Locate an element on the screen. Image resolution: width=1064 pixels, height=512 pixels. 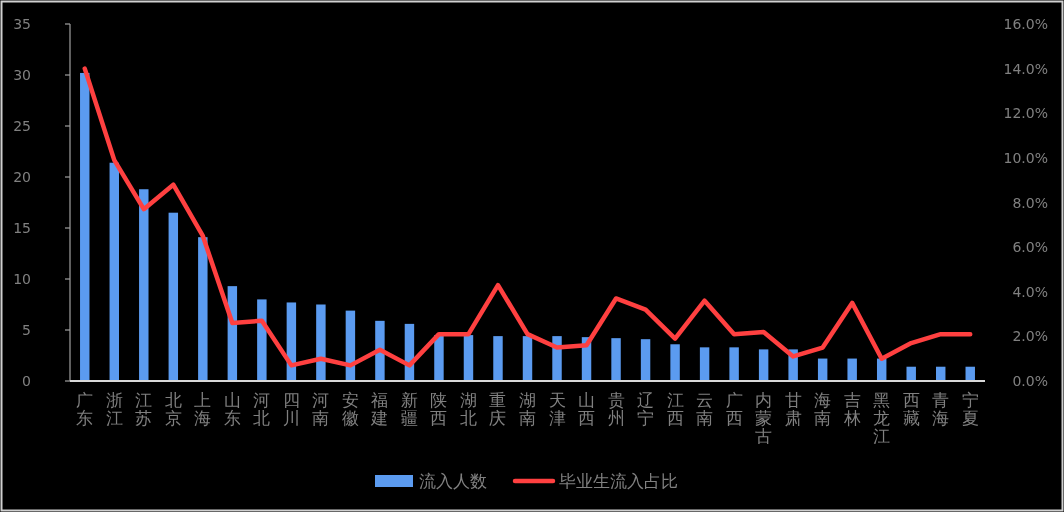
x-tick-label: 浙江 is located at coordinates (114, 409).